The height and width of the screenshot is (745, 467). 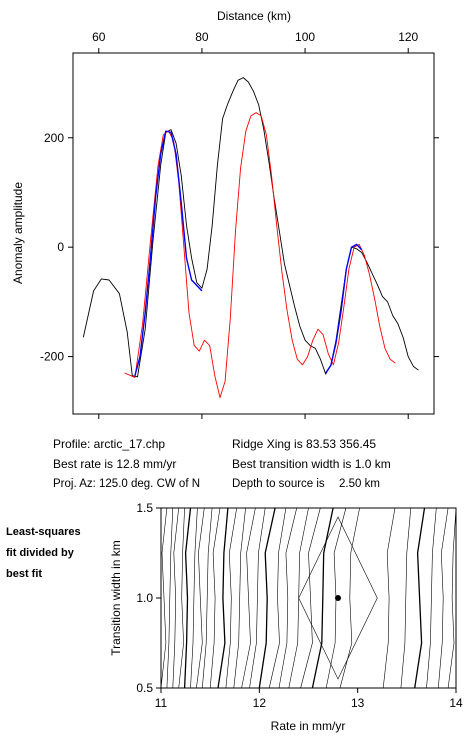 I want to click on best-rate-label: Best rate is 12.8 mm/yr, so click(x=115, y=464).